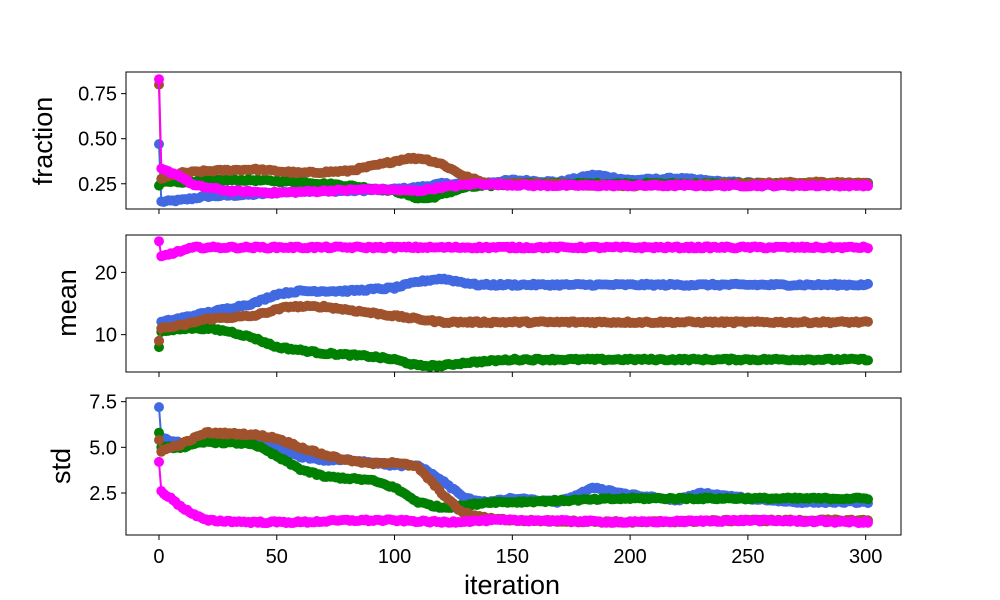  What do you see at coordinates (394, 557) in the screenshot?
I see `std-xtick-label: 100` at bounding box center [394, 557].